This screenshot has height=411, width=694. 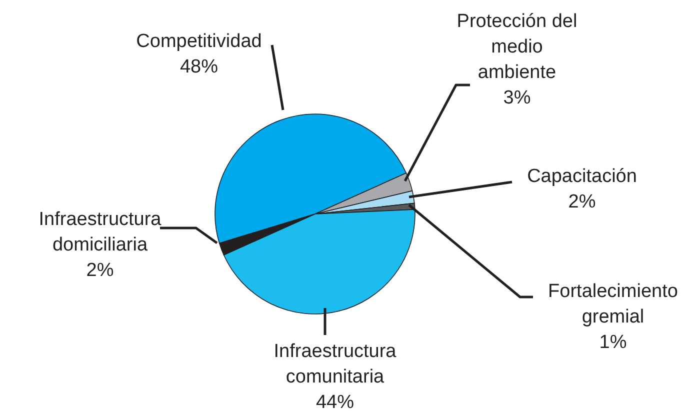 I want to click on data-label: 48%, so click(x=199, y=67).